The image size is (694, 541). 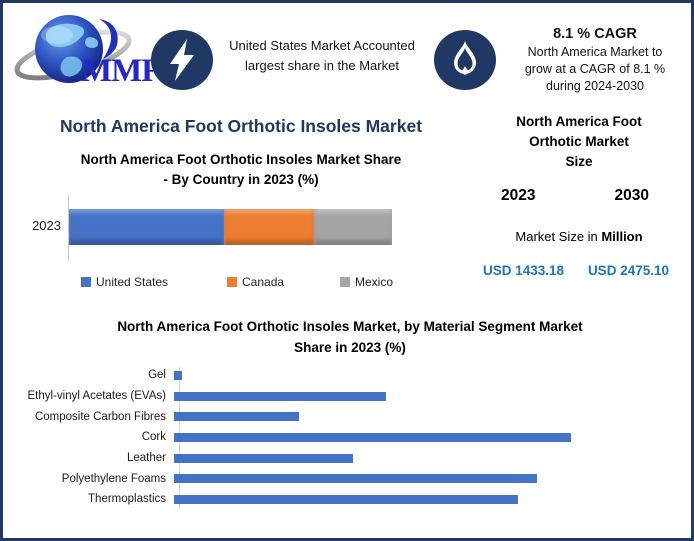 I want to click on globe-swoosh-logo-icon: MMR, so click(x=90, y=52).